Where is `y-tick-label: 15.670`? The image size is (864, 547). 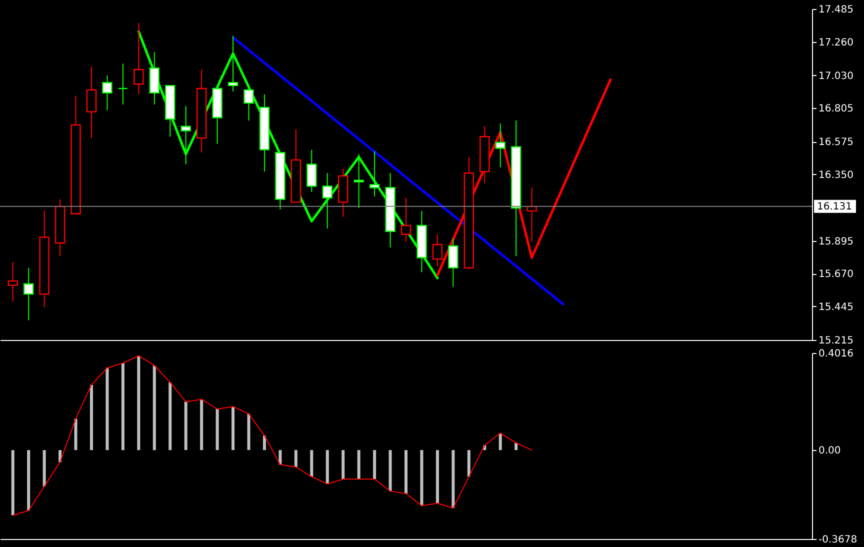 y-tick-label: 15.670 is located at coordinates (836, 274).